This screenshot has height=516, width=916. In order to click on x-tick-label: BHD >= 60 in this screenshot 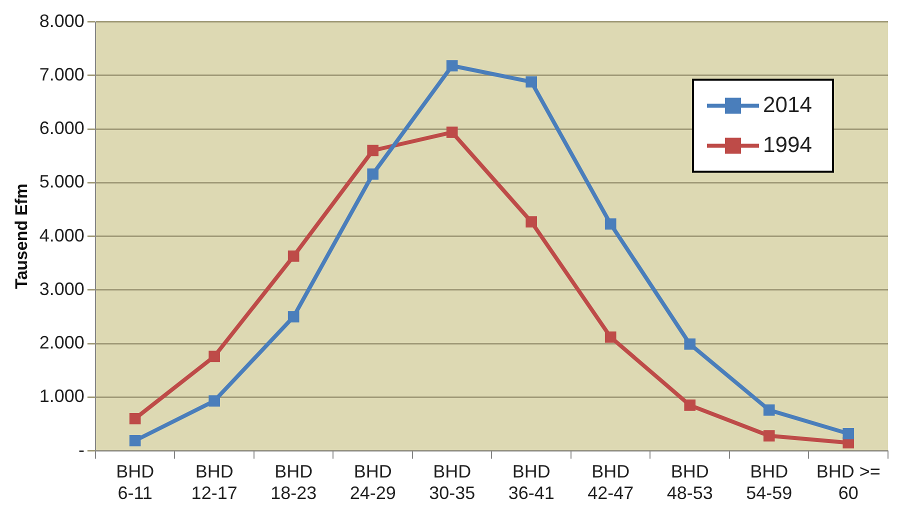, I will do `click(848, 483)`.